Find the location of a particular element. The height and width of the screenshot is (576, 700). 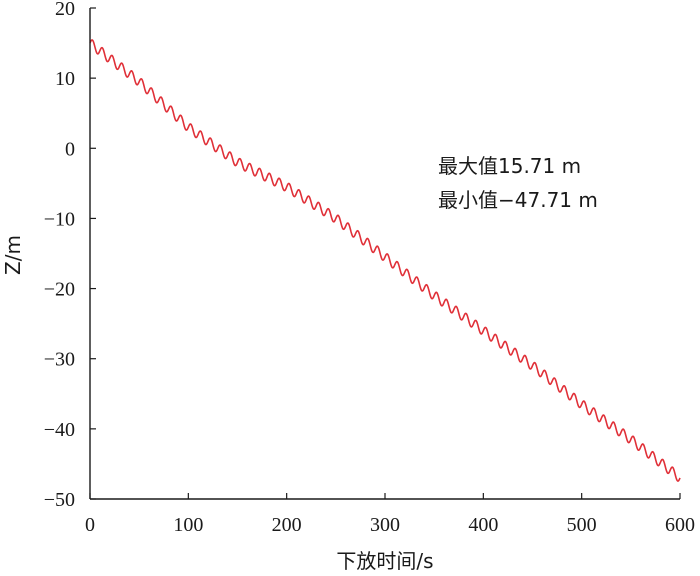

y-tick-label: 20 is located at coordinates (65, 10).